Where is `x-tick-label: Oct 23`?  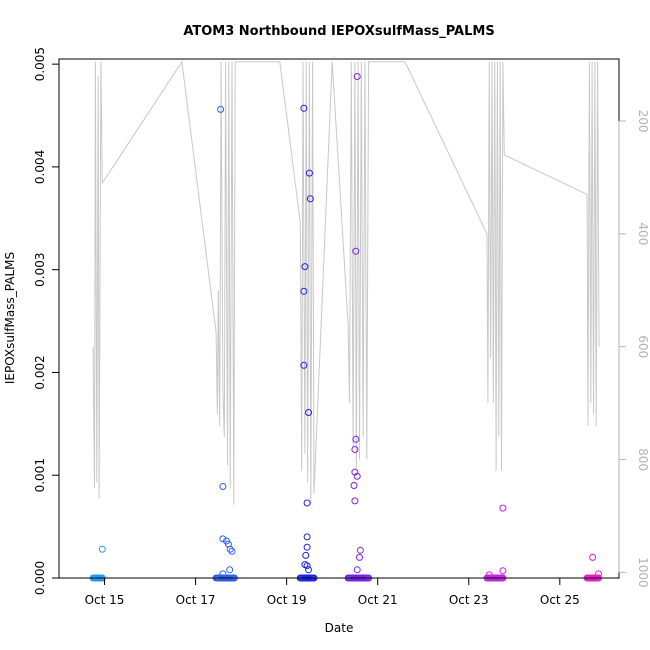
x-tick-label: Oct 23 is located at coordinates (469, 600).